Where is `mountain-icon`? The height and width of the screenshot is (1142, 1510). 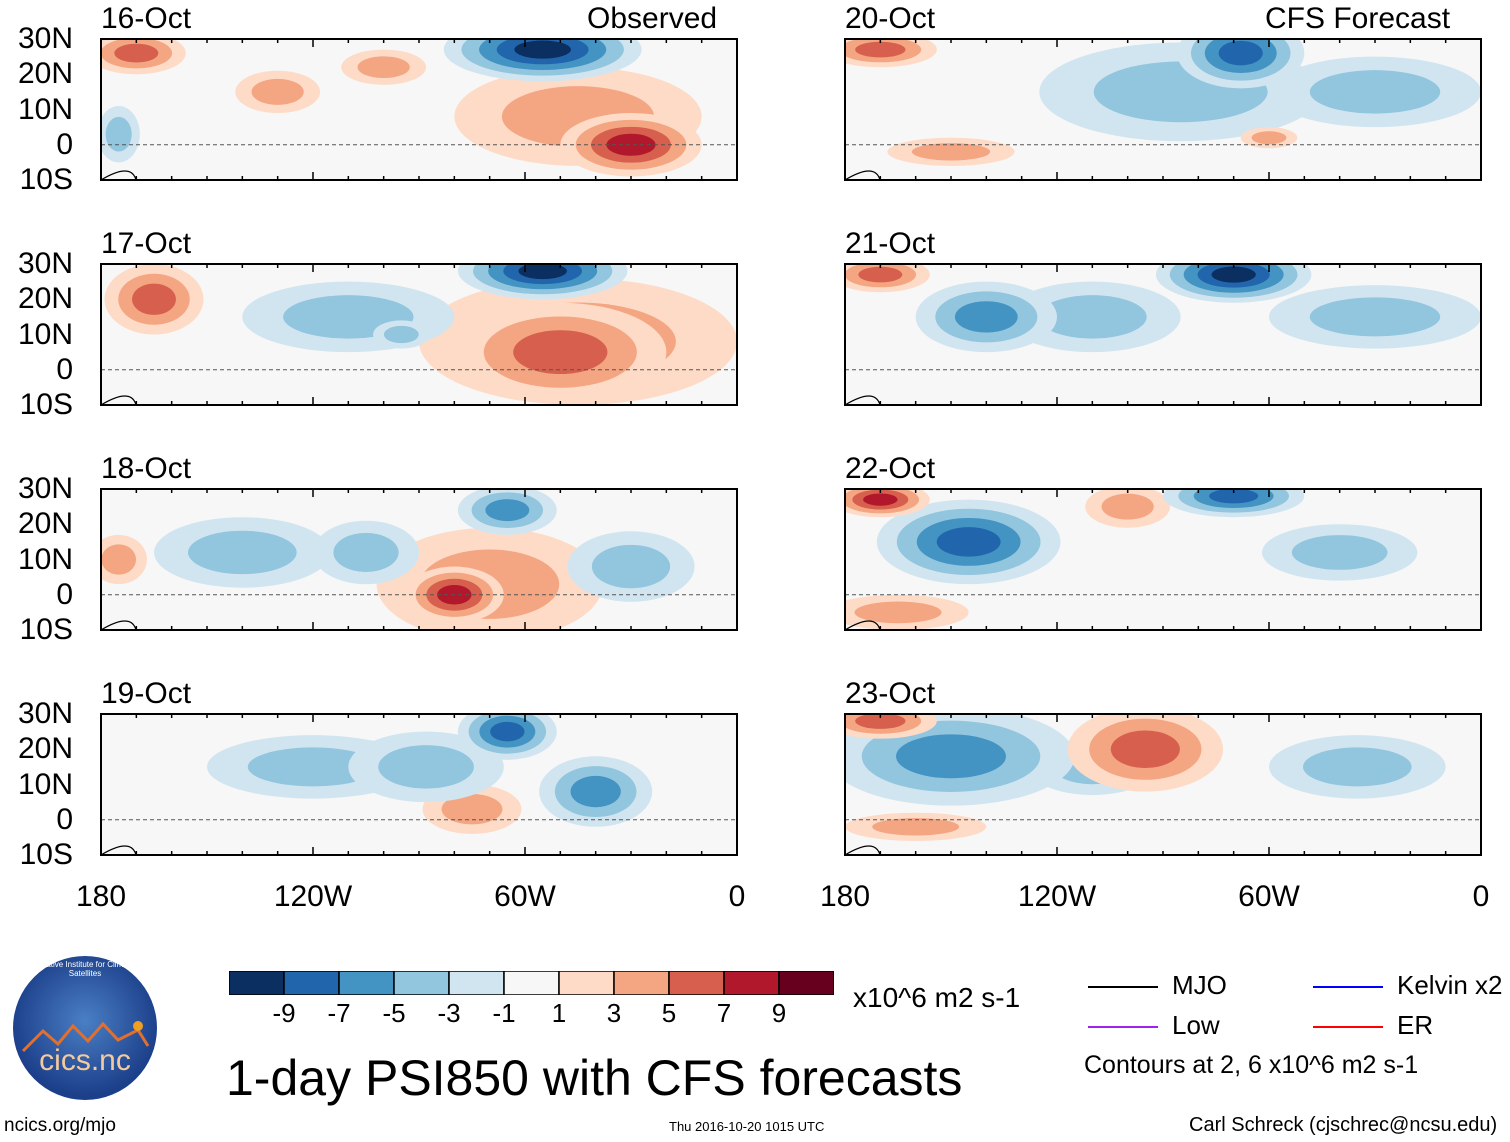
mountain-icon is located at coordinates (85, 1037).